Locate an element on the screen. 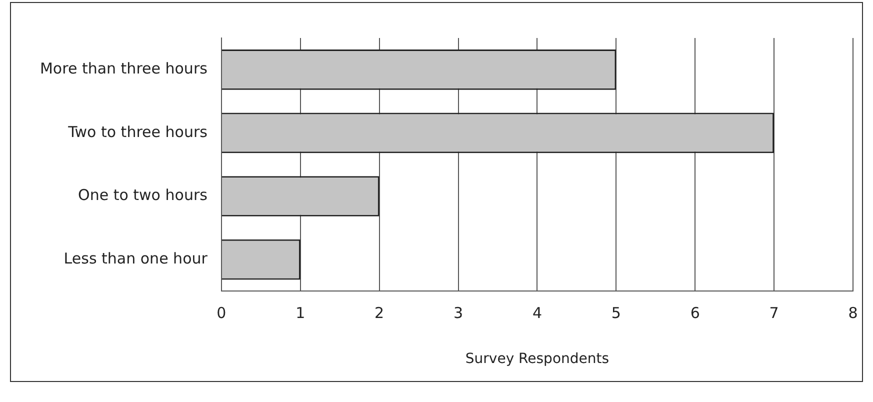  x-tick-label: 6 is located at coordinates (695, 313).